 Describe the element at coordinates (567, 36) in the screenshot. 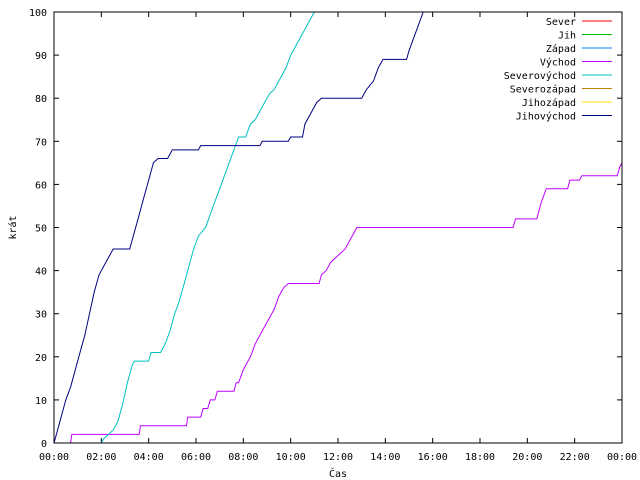

I see `legend-label: Jih` at that location.